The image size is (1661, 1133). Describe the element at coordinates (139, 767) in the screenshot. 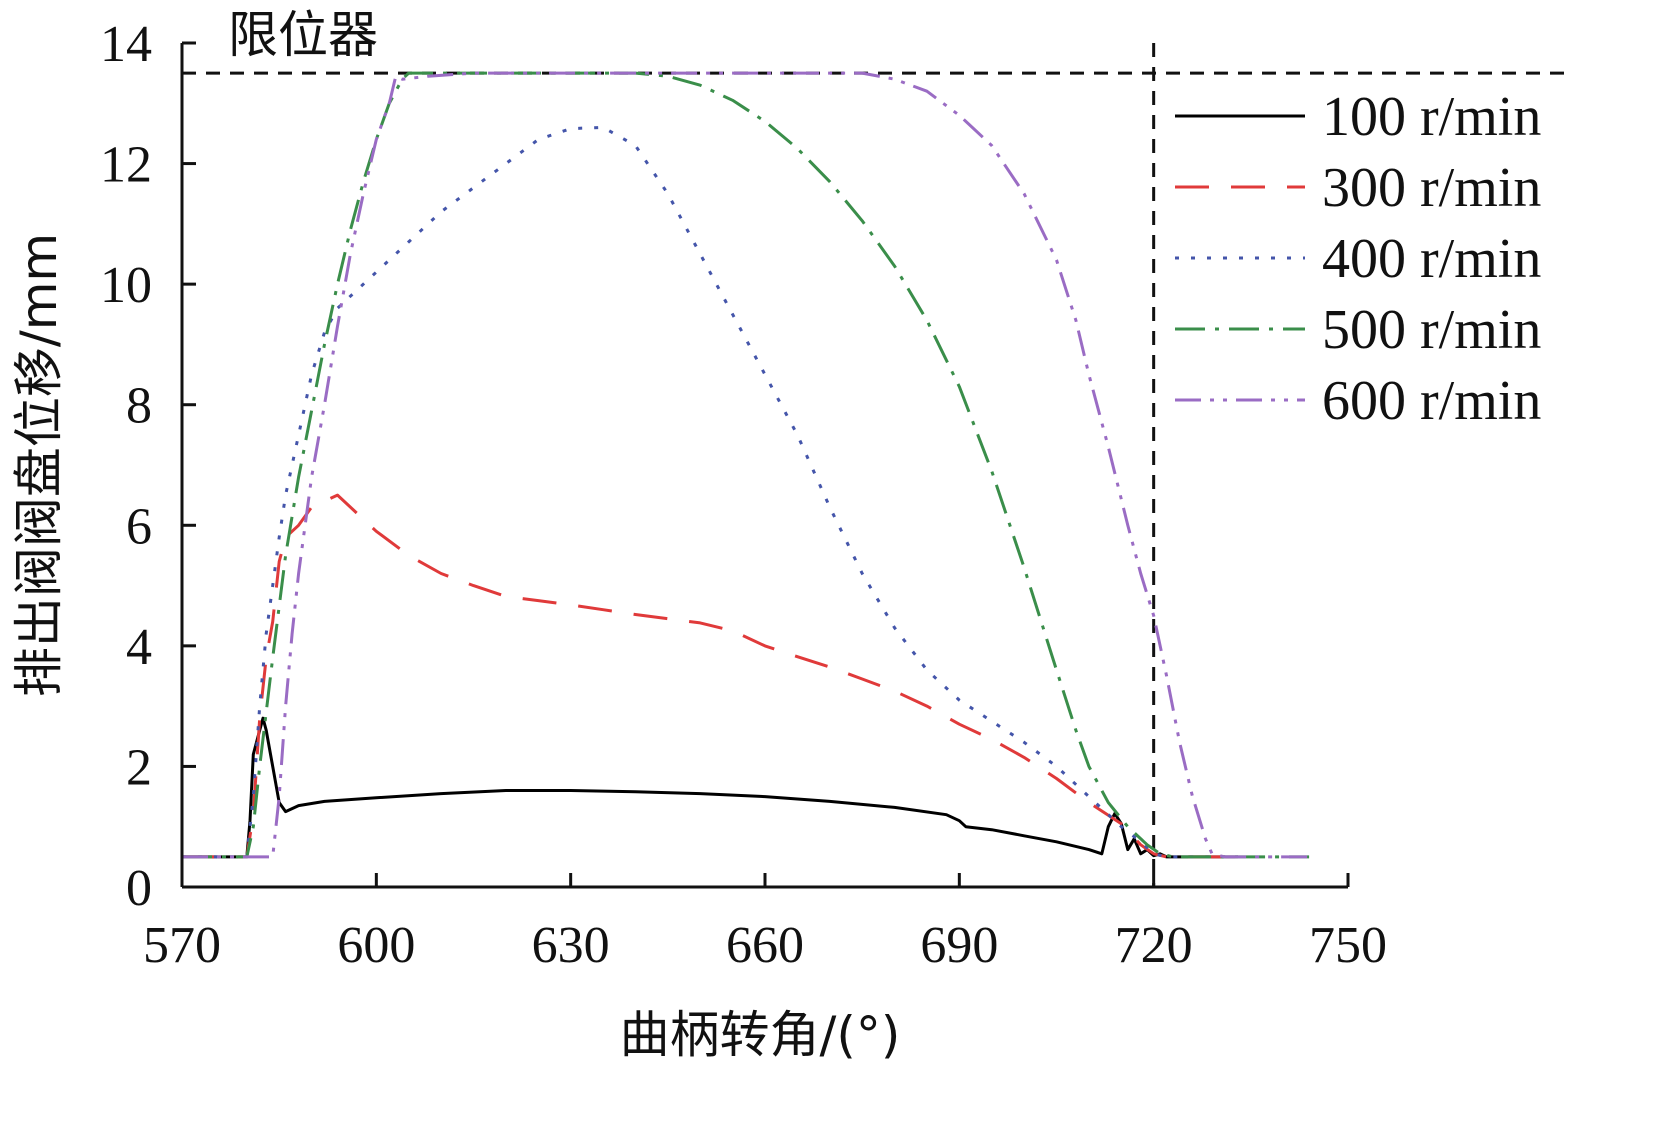

I see `y-tick-label: 2` at that location.